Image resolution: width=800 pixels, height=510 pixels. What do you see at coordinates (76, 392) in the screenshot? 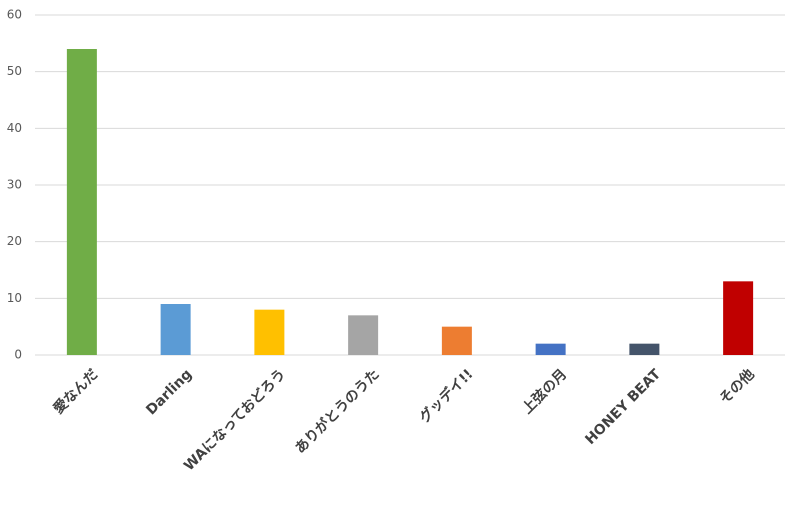
I see `x-tick-label: 愛なんだ` at bounding box center [76, 392].